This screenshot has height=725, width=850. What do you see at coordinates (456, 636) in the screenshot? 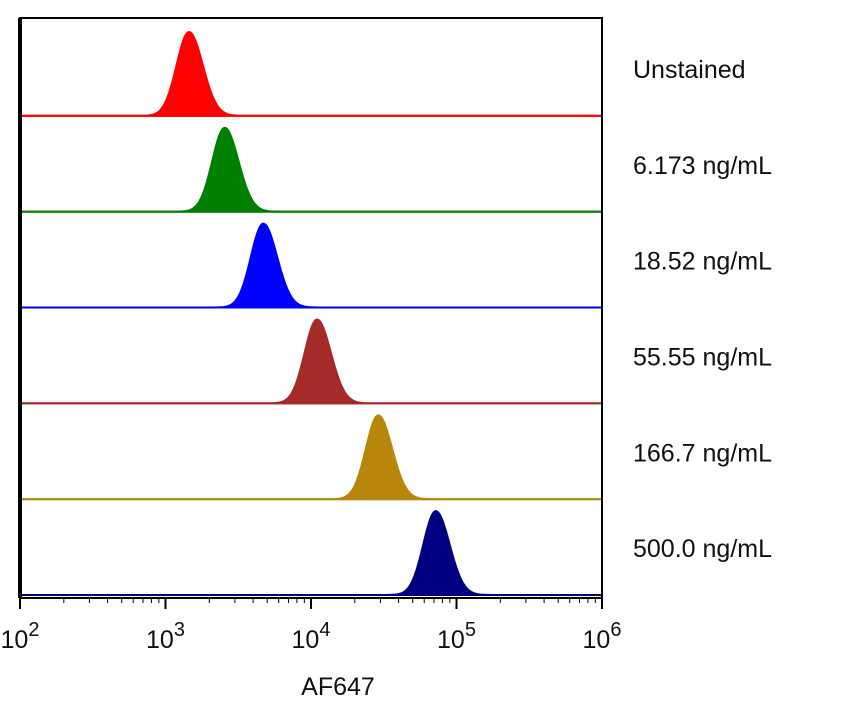
I see `x-tick-label: 10⁵` at bounding box center [456, 636].